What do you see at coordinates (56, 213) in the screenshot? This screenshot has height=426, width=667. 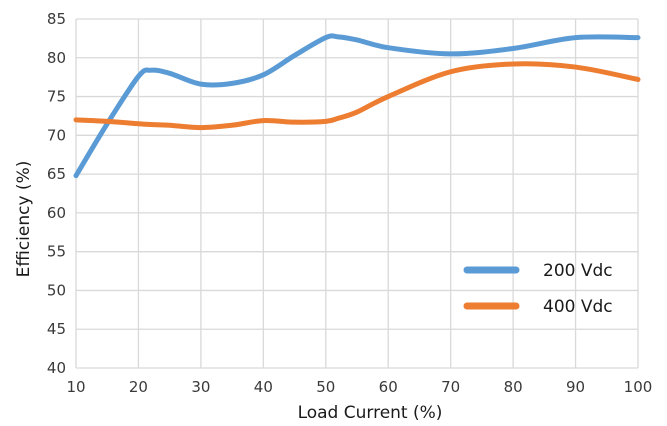 I see `y-tick-label: 60` at bounding box center [56, 213].